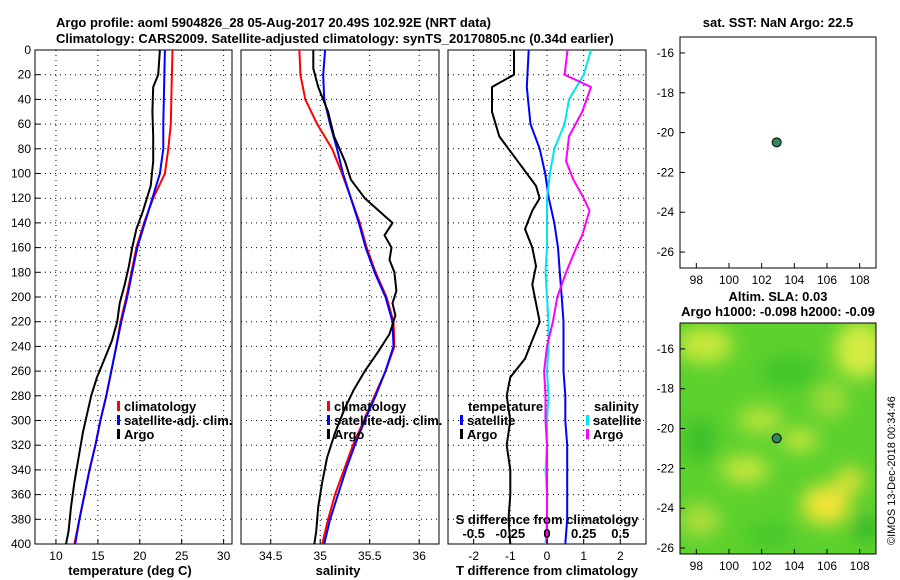 The height and width of the screenshot is (580, 900). Describe the element at coordinates (620, 533) in the screenshot. I see `x-tick-top-label: 0.5` at that location.